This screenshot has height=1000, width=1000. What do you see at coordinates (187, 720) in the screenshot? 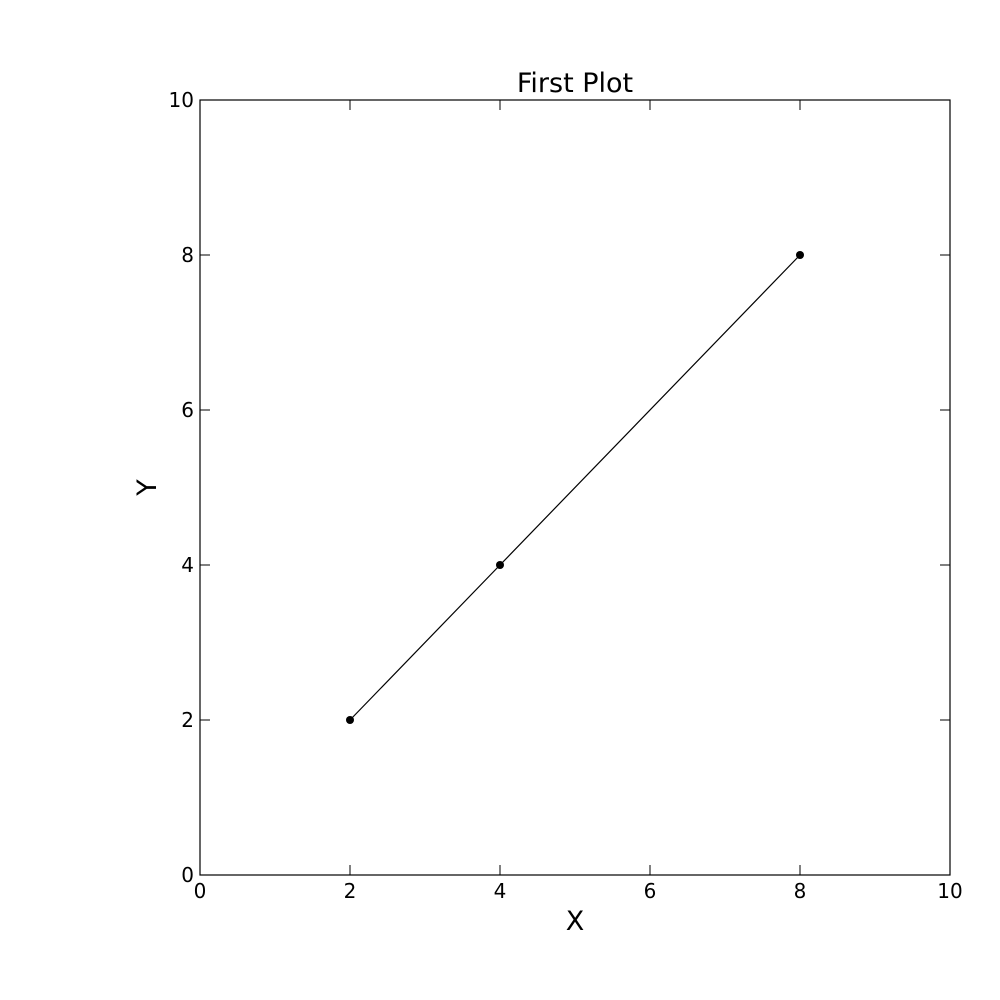
I see `y-tick-label: 2` at bounding box center [187, 720].